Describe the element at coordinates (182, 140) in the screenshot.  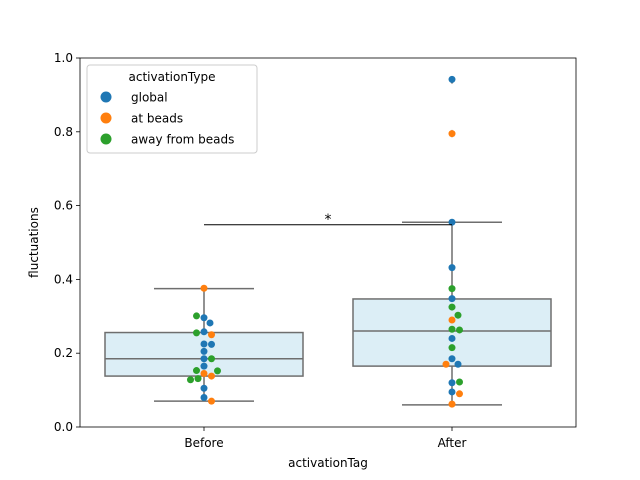
I see `legend-label: away from beads` at that location.